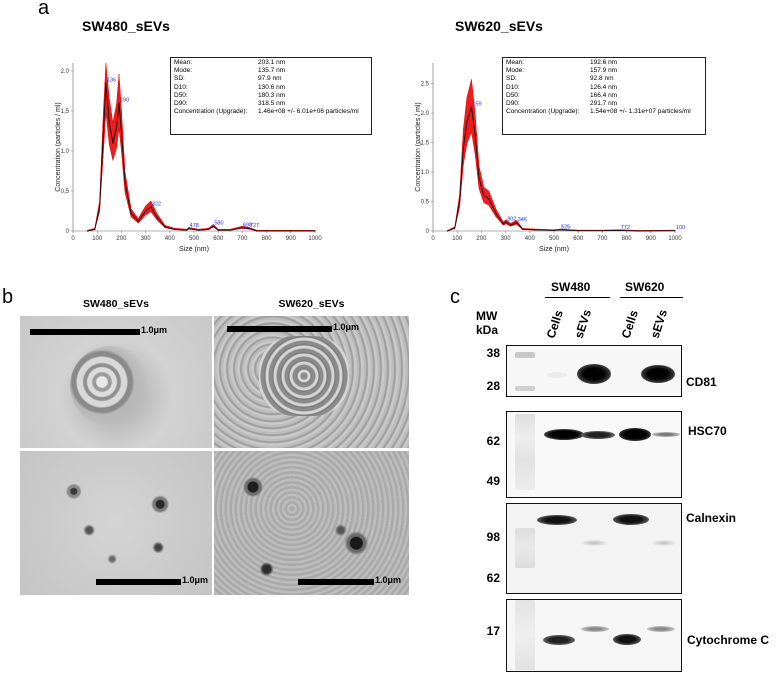 The image size is (784, 674). Describe the element at coordinates (272, 95) in the screenshot. I see `stat-value: 180.3 nm` at that location.